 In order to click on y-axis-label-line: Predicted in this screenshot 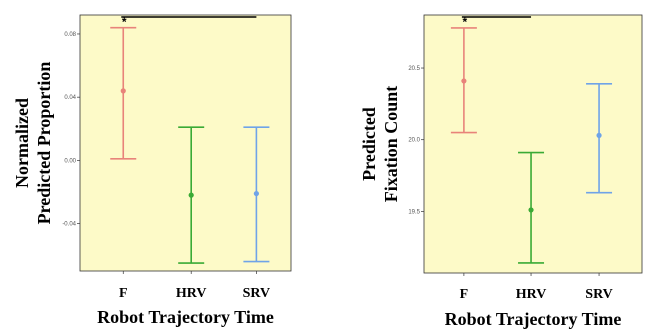, I will do `click(369, 144)`.